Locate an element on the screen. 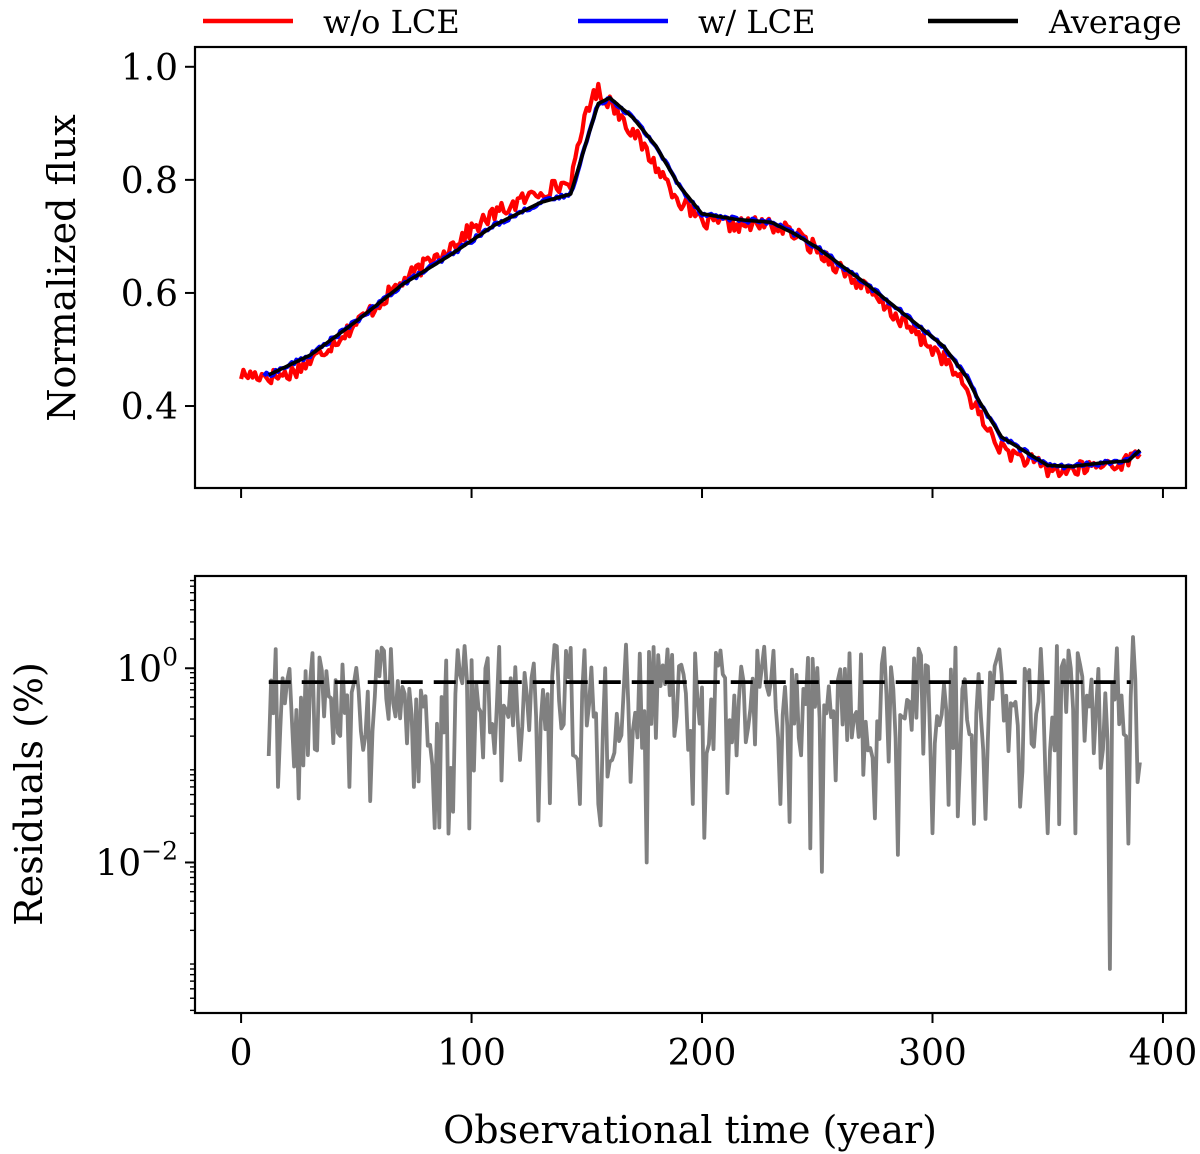 The height and width of the screenshot is (1154, 1200). legend-label-w-lce: w/ LCE is located at coordinates (756, 22).